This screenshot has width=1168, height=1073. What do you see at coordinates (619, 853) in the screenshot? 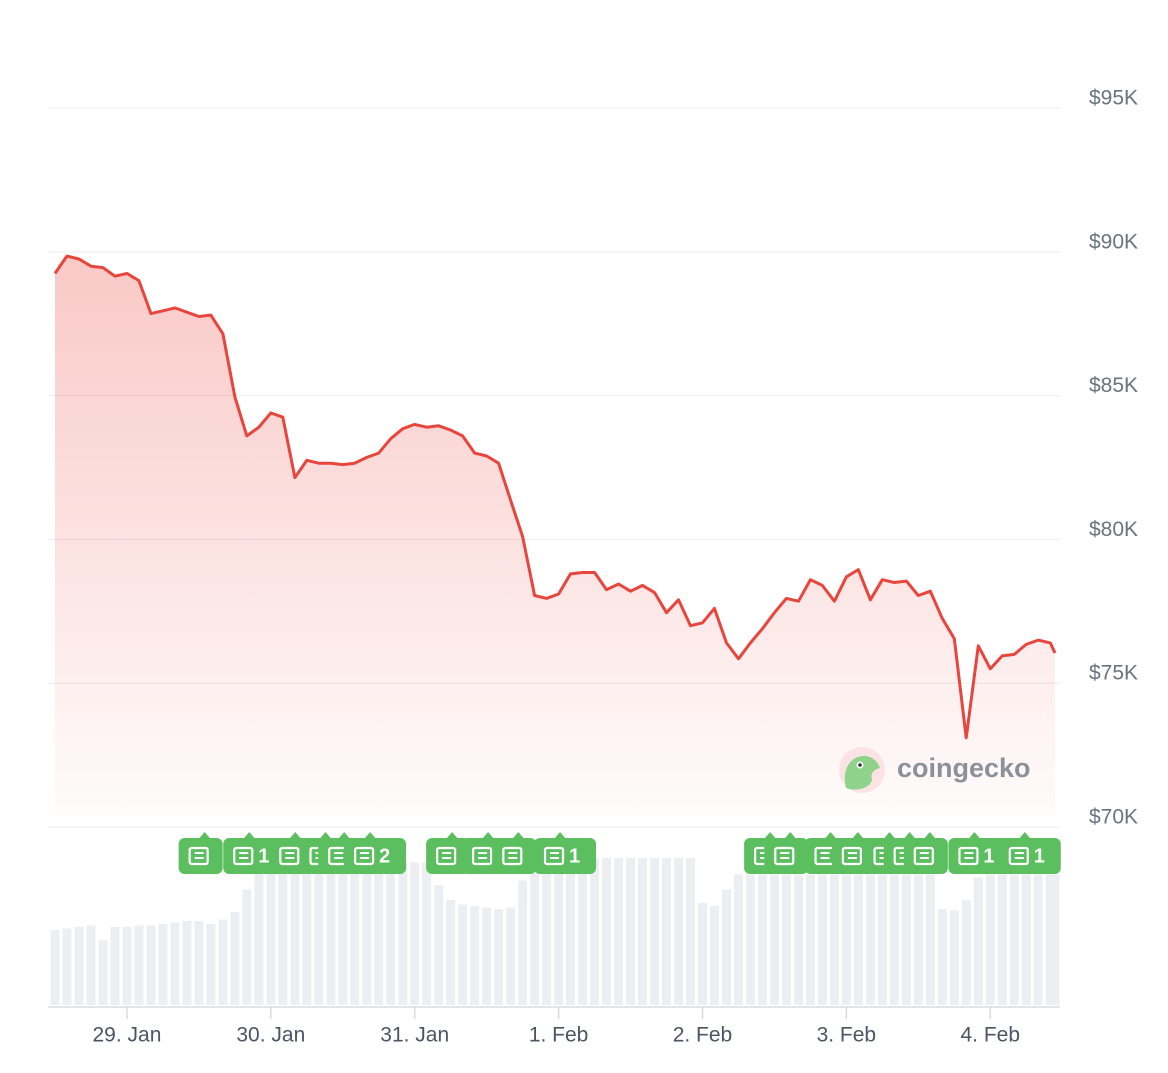
I see `news-markers: 121111` at bounding box center [619, 853].